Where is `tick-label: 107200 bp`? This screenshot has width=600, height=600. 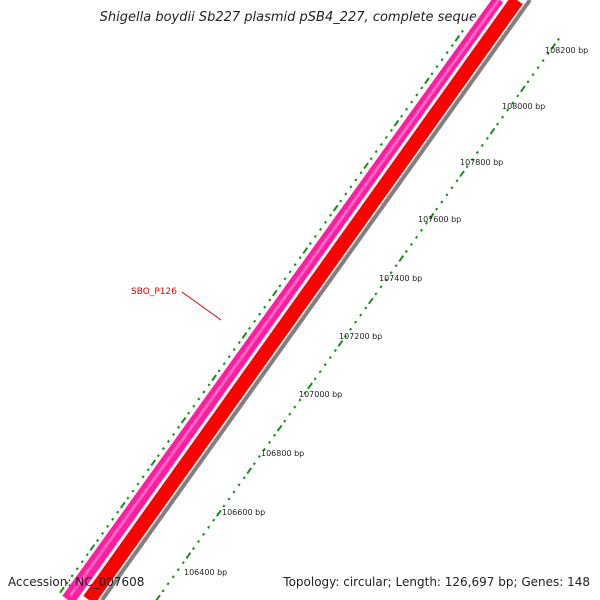
tick-label: 107200 bp is located at coordinates (360, 336).